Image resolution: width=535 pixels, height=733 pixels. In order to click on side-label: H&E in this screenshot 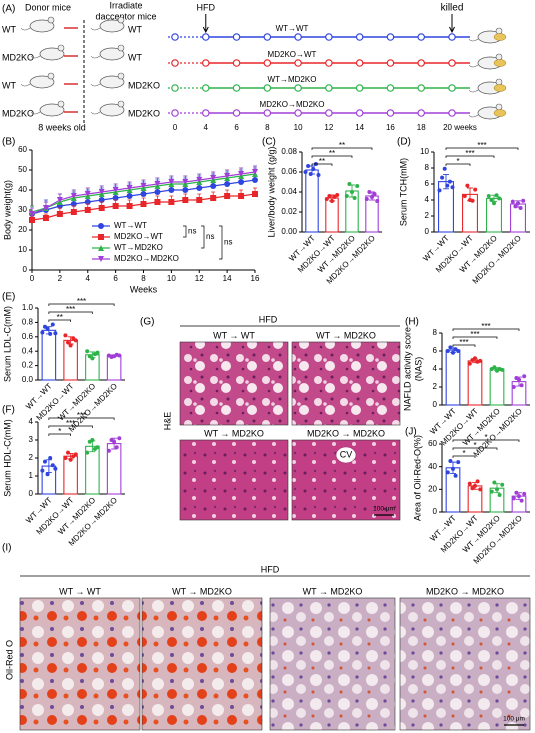, I will do `click(167, 421)`.